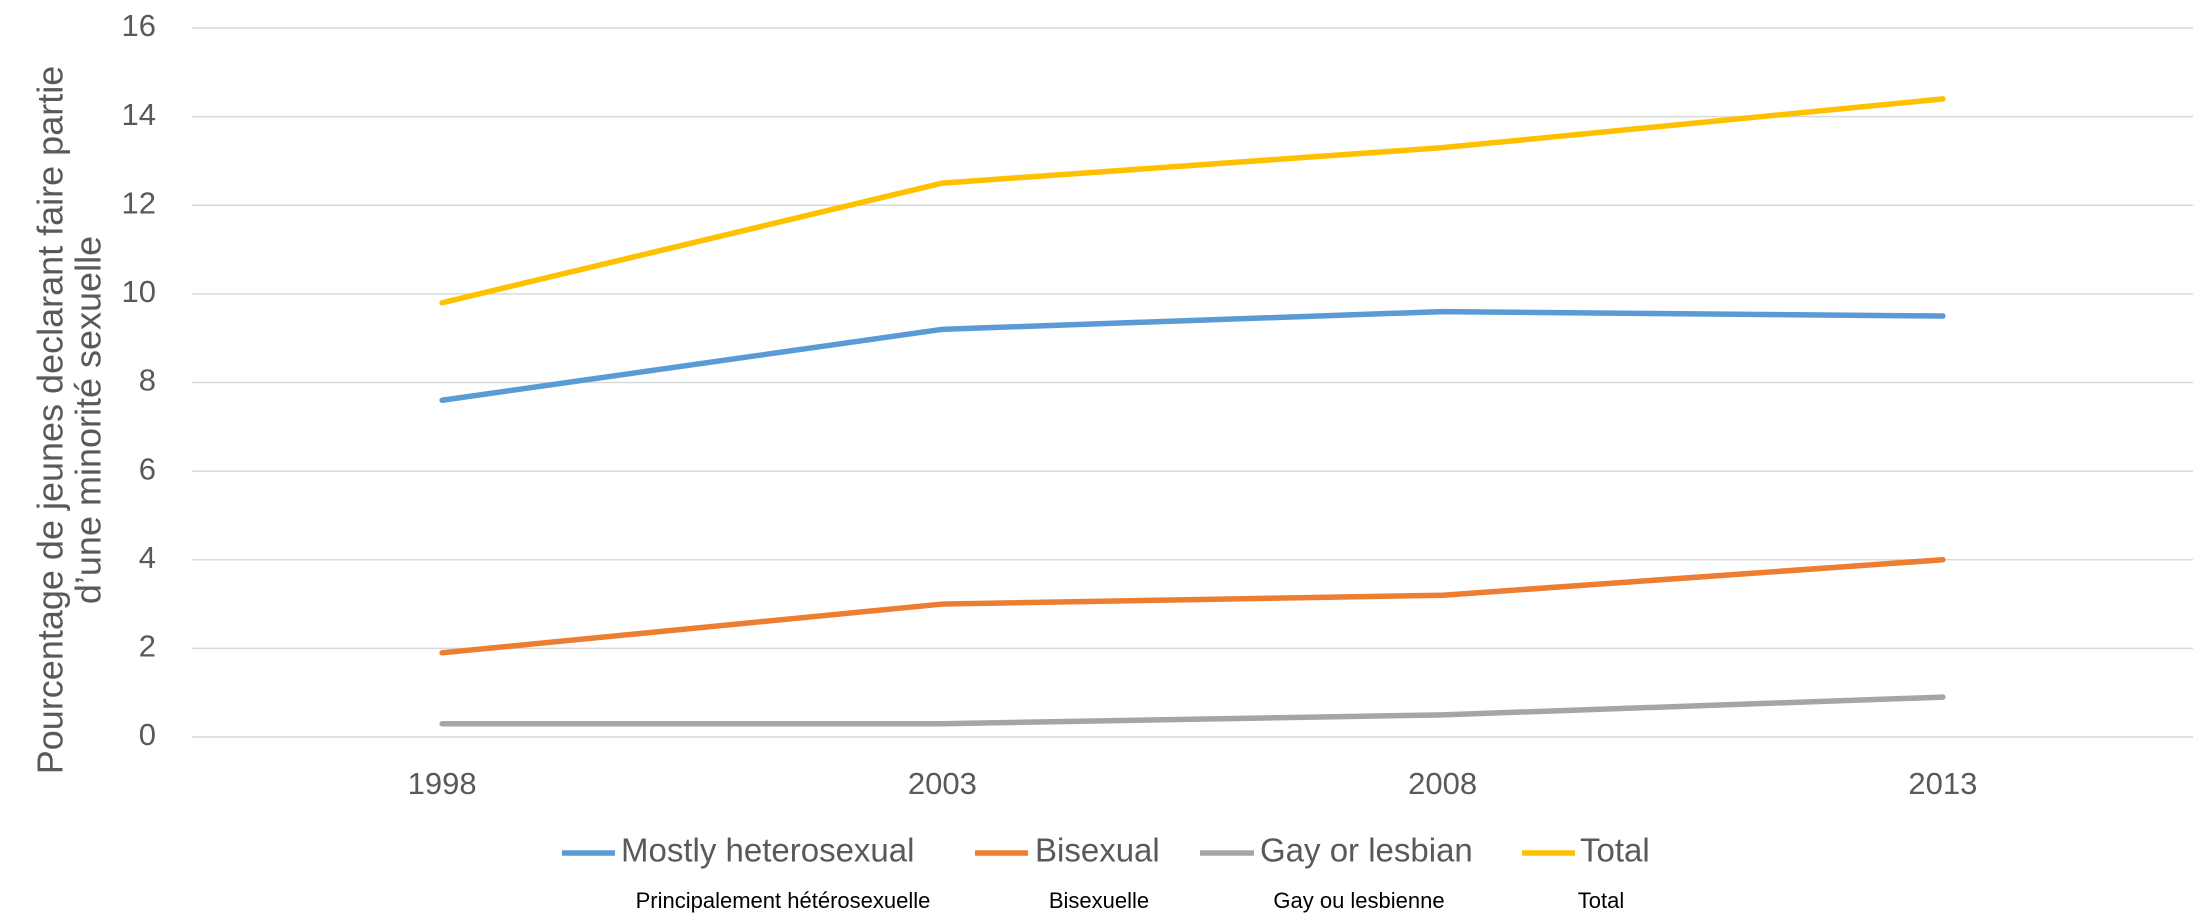  I want to click on x-tick-label: 2003, so click(942, 783).